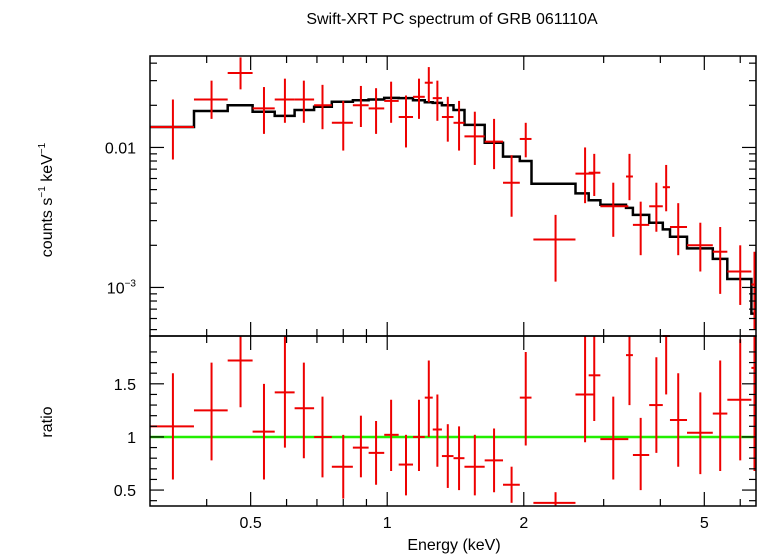 This screenshot has width=758, height=556. I want to click on x-tick-label: 5, so click(704, 523).